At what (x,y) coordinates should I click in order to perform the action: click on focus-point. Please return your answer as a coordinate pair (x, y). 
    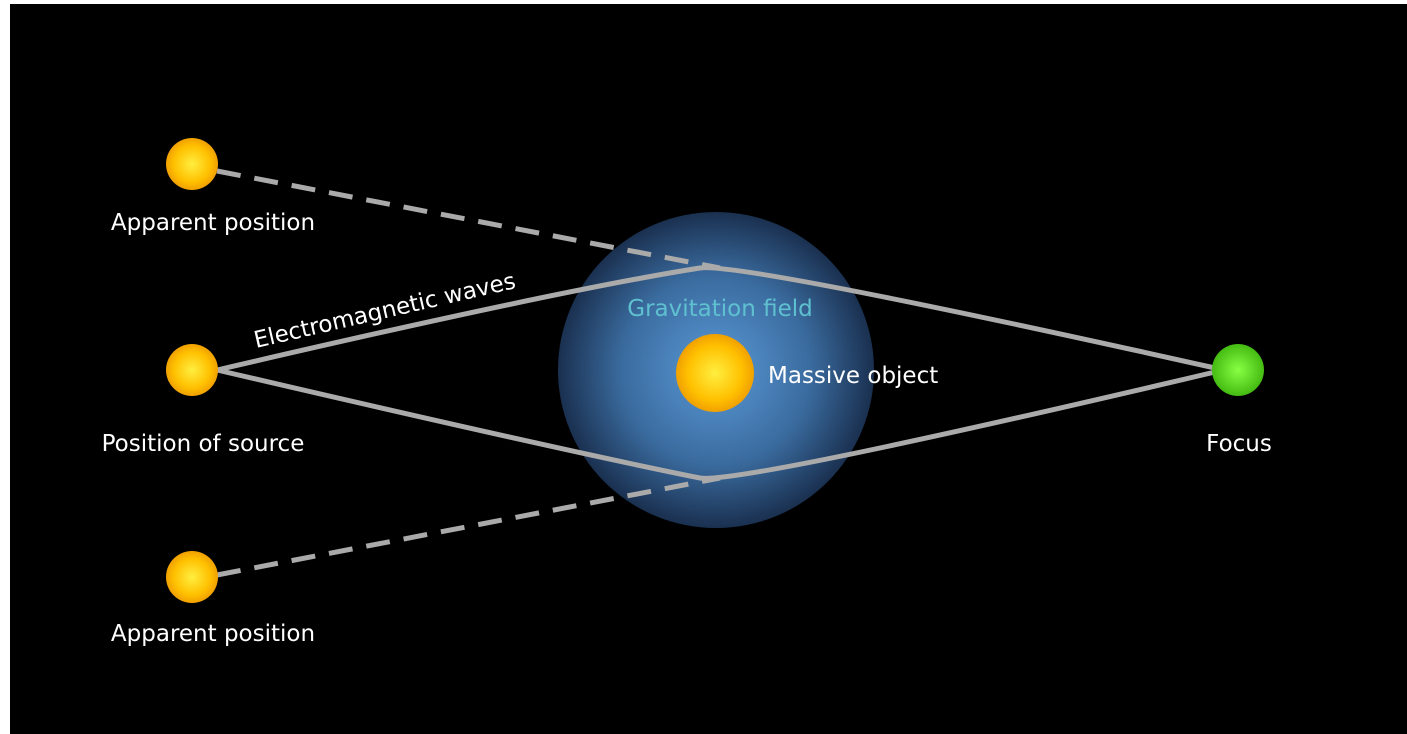
    Looking at the image, I should click on (1238, 370).